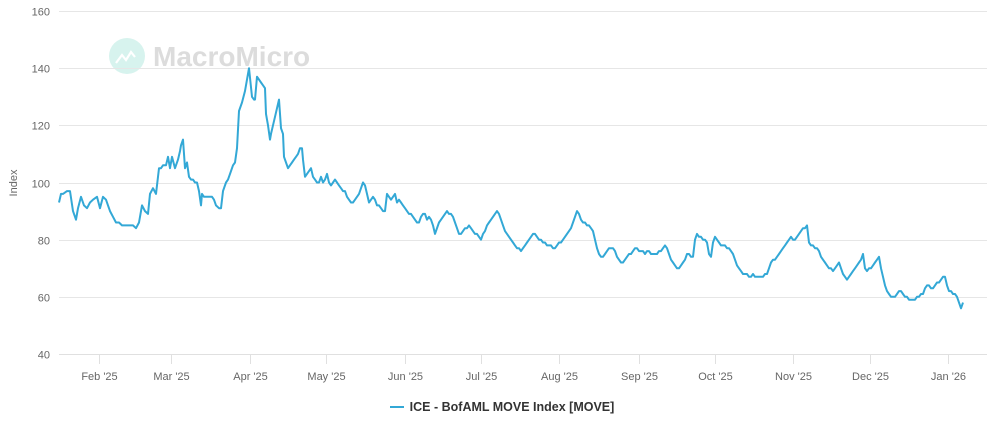 This screenshot has height=423, width=1004. I want to click on watermark-text: MacroMicro, so click(231, 56).